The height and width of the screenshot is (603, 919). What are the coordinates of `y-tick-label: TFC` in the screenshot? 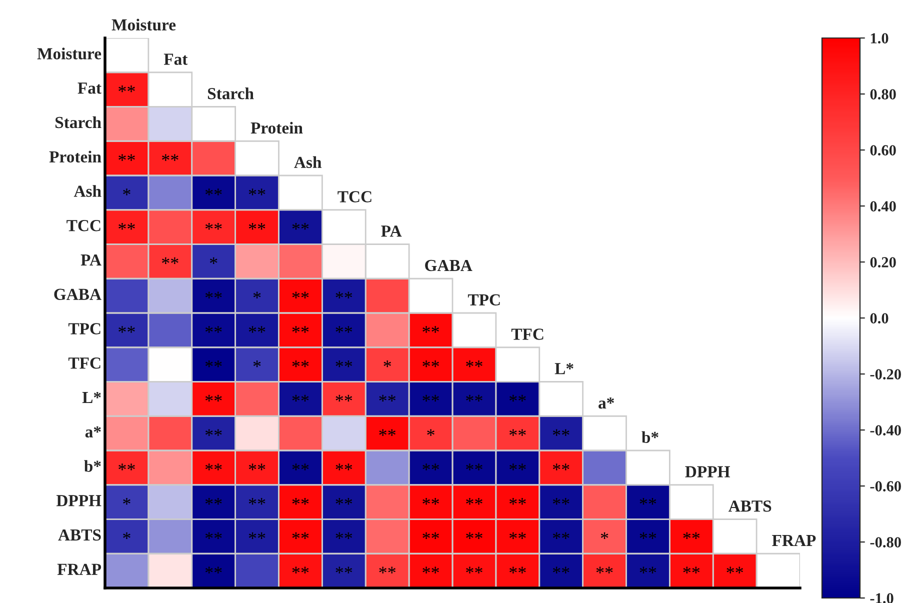 It's located at (84, 363).